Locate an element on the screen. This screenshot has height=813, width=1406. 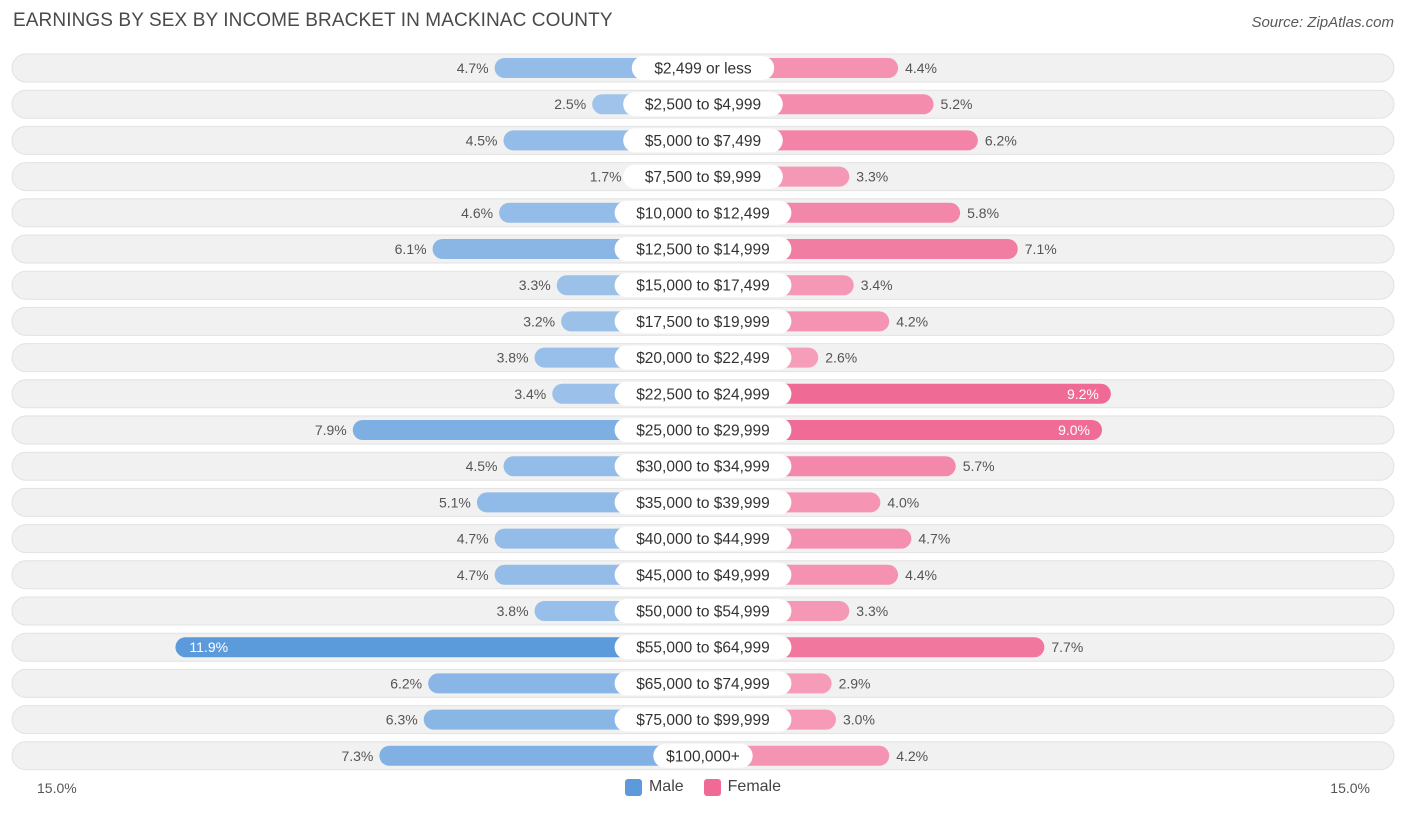
category-label: $22,500 to $24,999 is located at coordinates (703, 394).